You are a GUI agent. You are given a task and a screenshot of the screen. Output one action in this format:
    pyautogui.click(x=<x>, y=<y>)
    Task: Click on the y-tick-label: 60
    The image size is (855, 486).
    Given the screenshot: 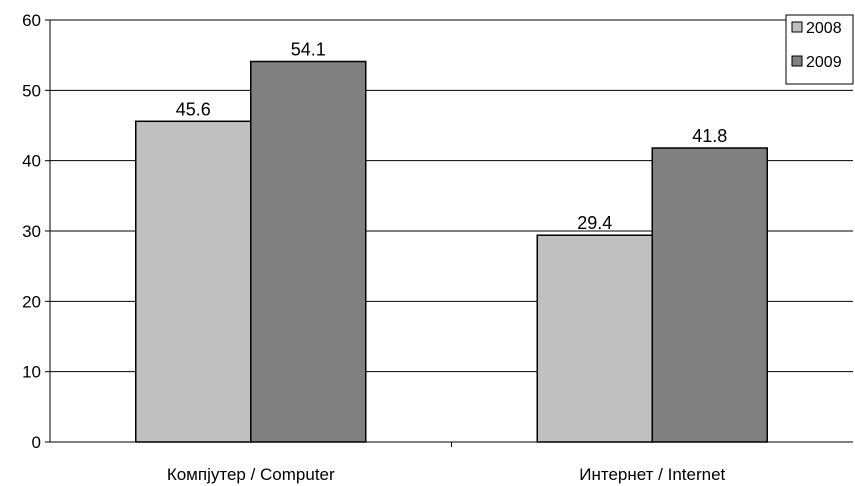 What is the action you would take?
    pyautogui.click(x=31, y=20)
    